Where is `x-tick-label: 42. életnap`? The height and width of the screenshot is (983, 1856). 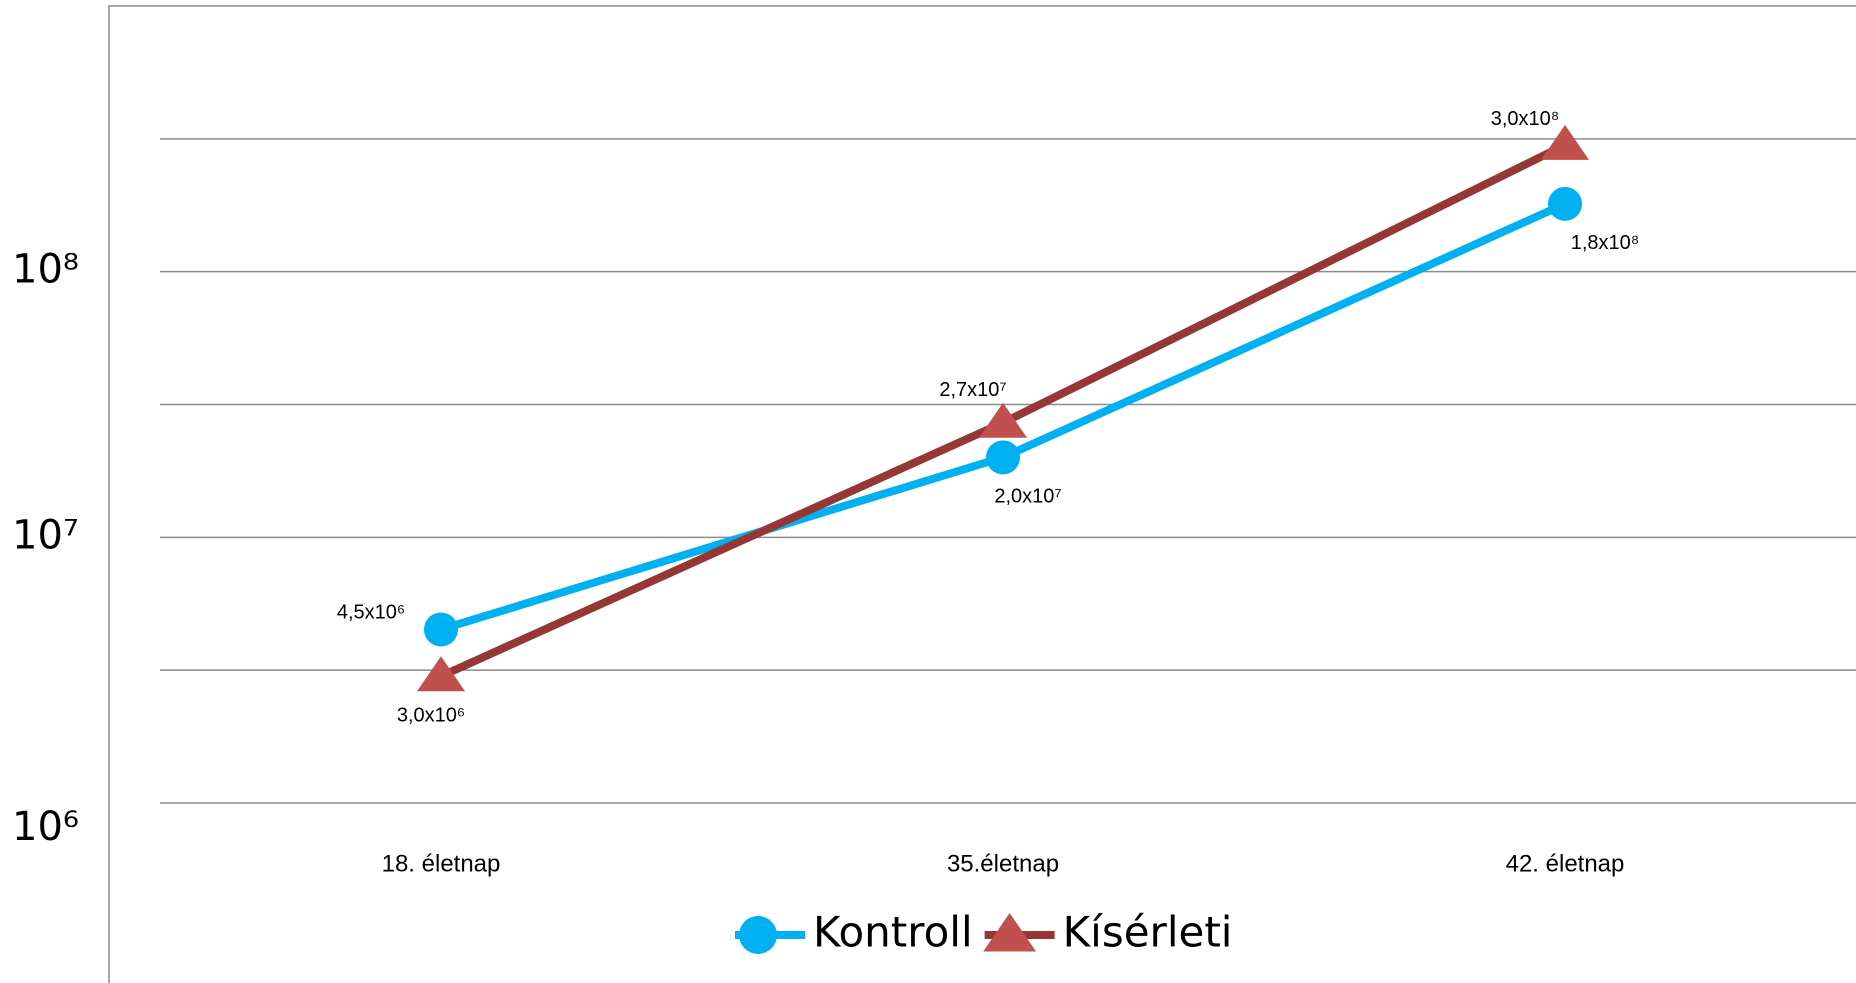
x-tick-label: 42. életnap is located at coordinates (1565, 863).